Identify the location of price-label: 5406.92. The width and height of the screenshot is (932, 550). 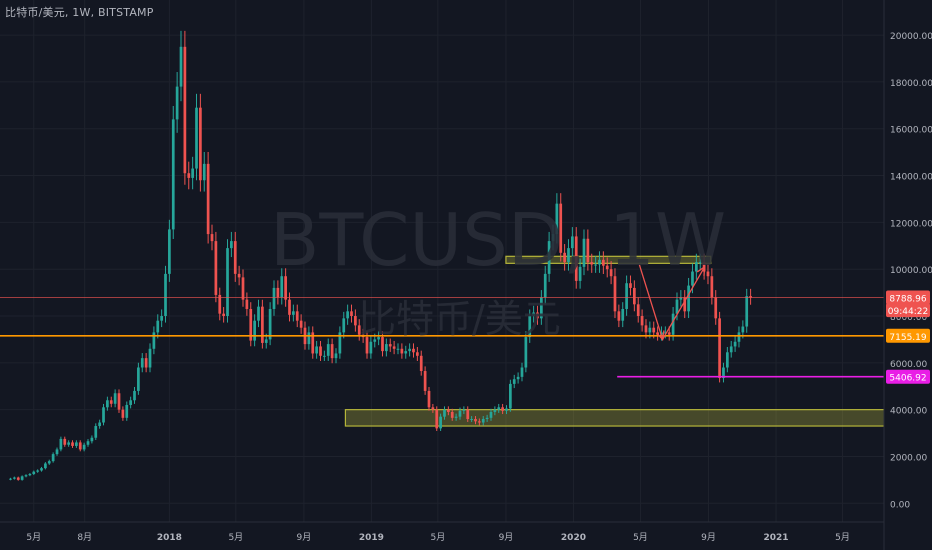
(907, 379).